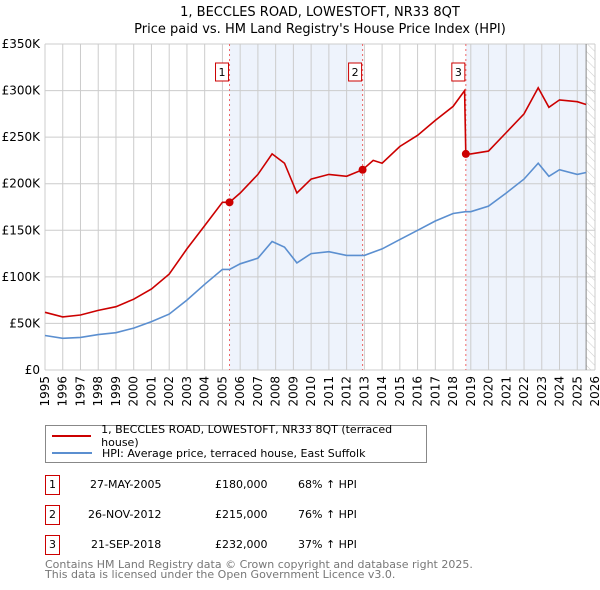  What do you see at coordinates (400, 391) in the screenshot?
I see `x-tick-label: 2015` at bounding box center [400, 391].